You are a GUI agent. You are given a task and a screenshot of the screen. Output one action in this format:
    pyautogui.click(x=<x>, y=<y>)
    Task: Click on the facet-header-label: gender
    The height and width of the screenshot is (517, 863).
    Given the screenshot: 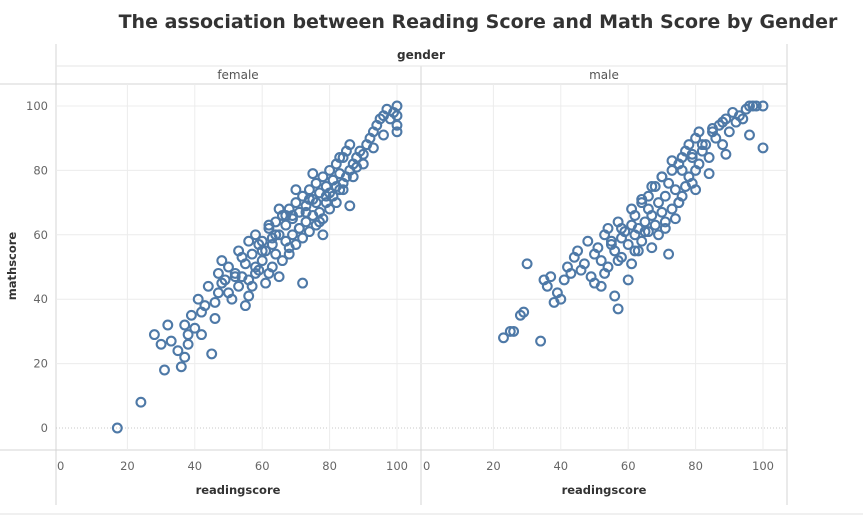 What is the action you would take?
    pyautogui.click(x=421, y=55)
    